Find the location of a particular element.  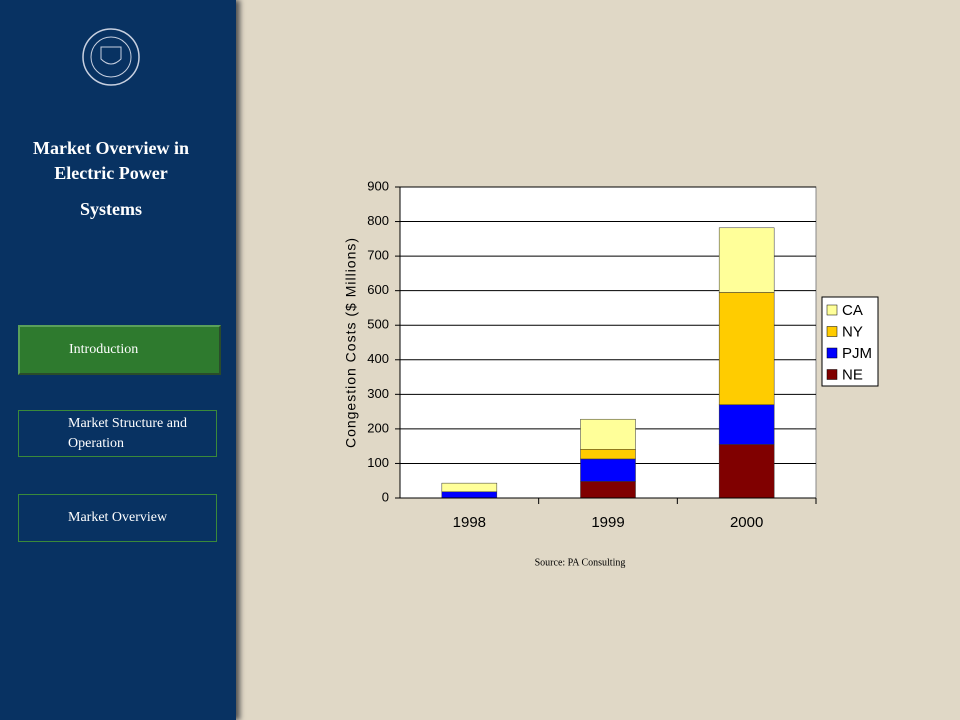

source-note: Source: PA Consulting is located at coordinates (580, 562).